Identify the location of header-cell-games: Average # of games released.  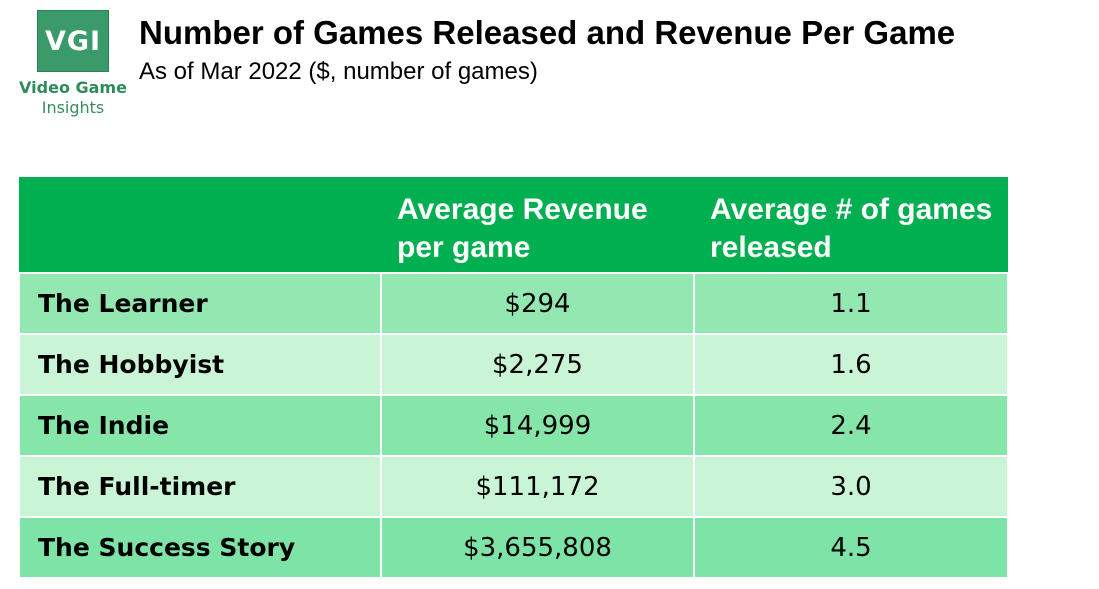
(851, 225).